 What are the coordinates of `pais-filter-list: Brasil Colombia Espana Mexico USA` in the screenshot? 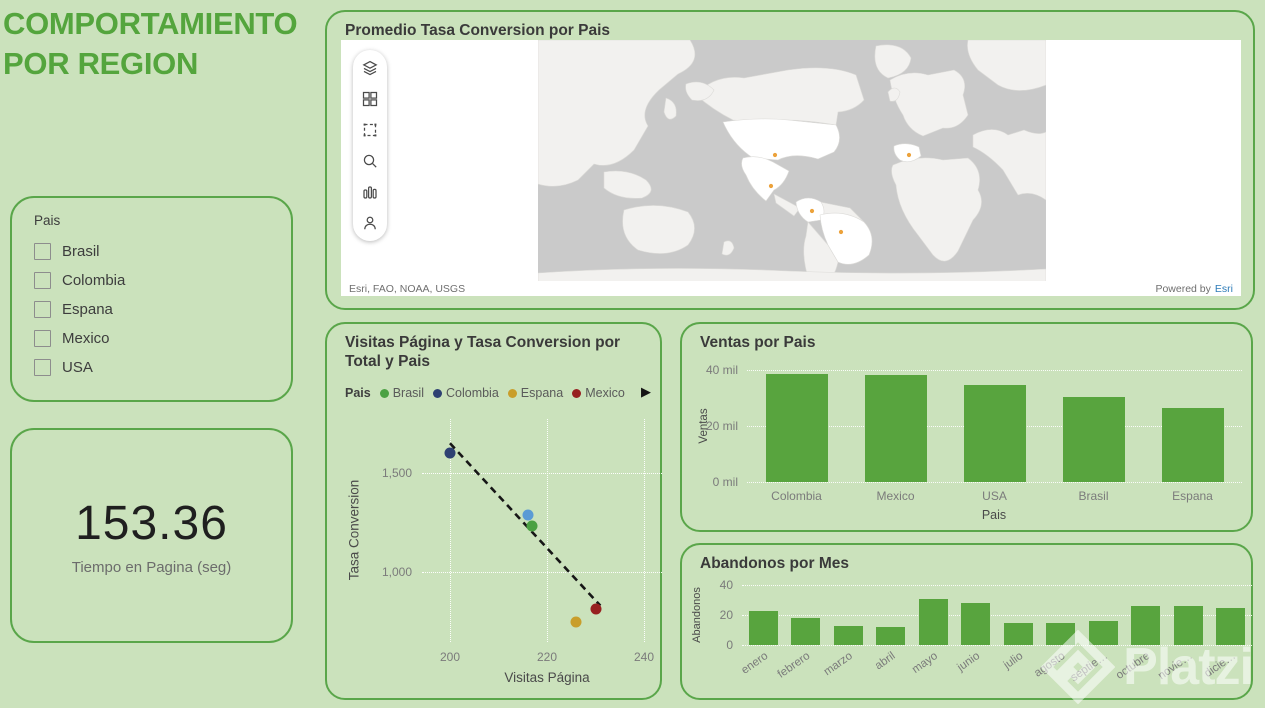 It's located at (162, 309).